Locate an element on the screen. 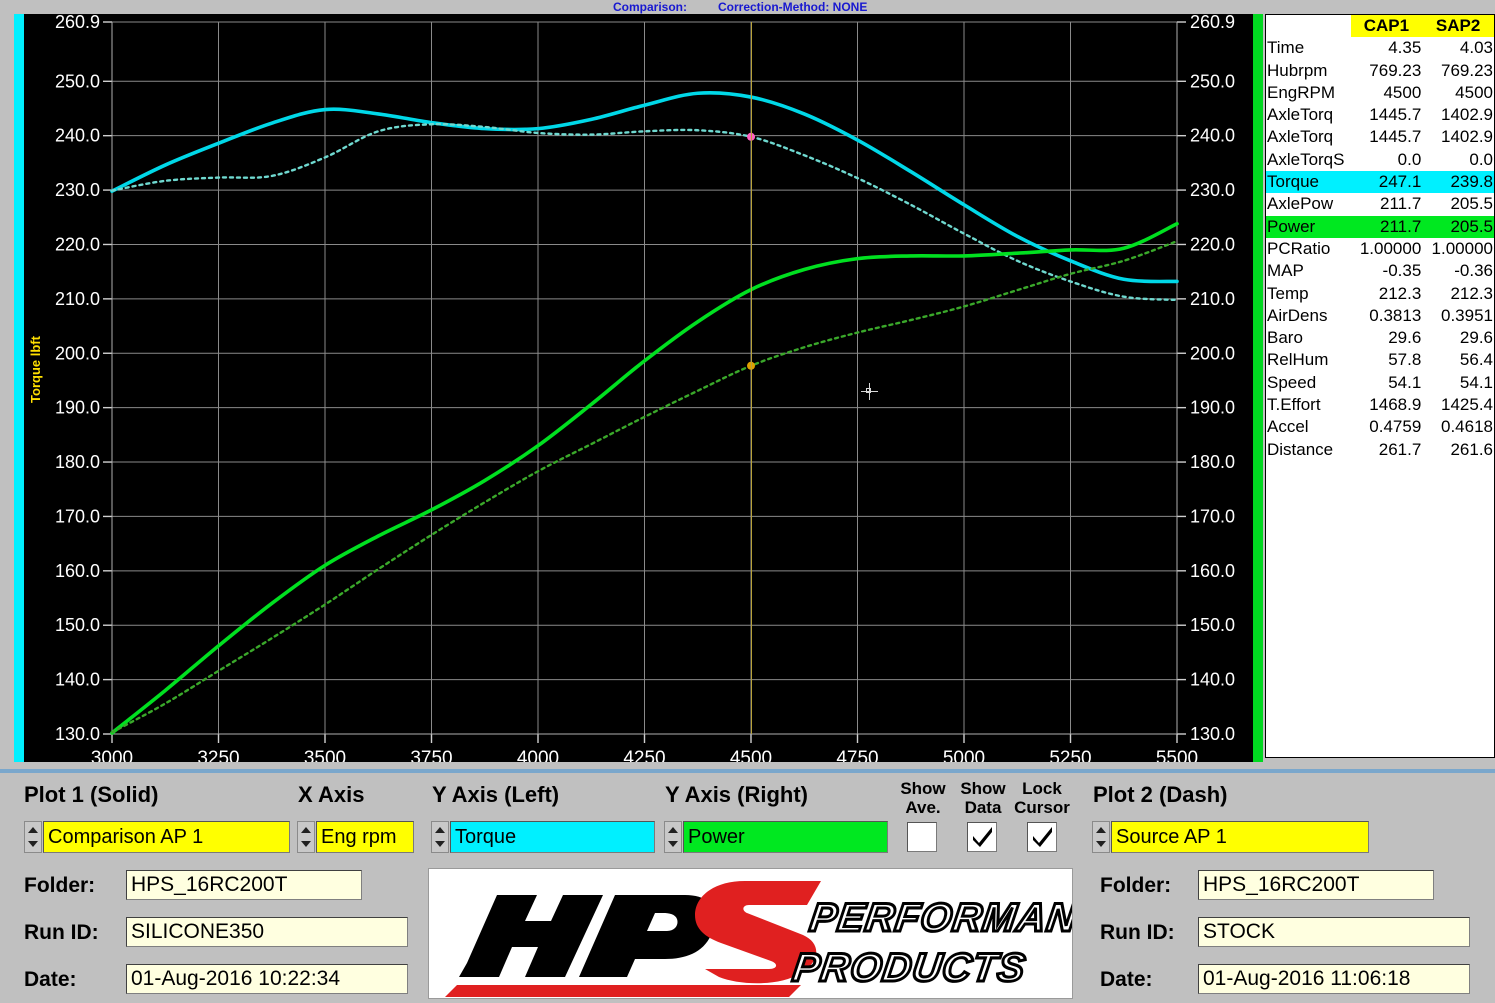  y-axis-left-tick-label: 220.0 is located at coordinates (77, 244).